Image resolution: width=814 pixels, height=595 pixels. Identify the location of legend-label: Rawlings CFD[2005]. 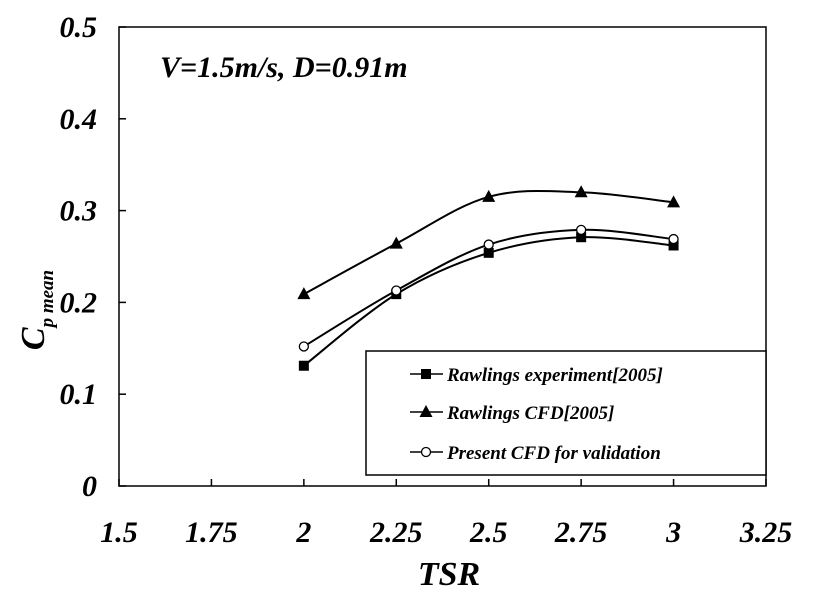
(530, 413).